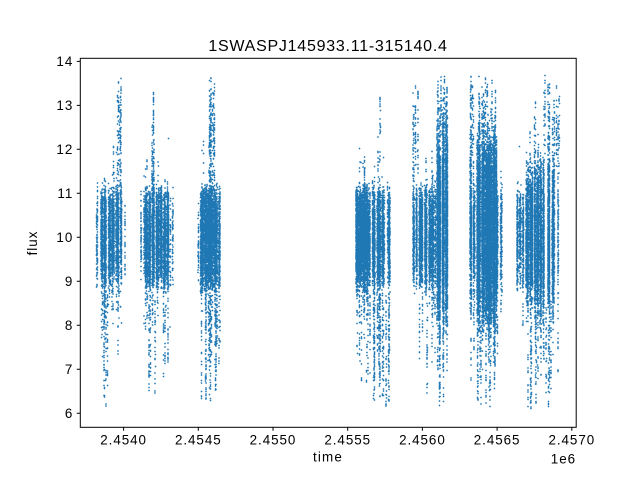  What do you see at coordinates (327, 46) in the screenshot?
I see `svg-text: 1SWASPJ145933.11-315140.4` at bounding box center [327, 46].